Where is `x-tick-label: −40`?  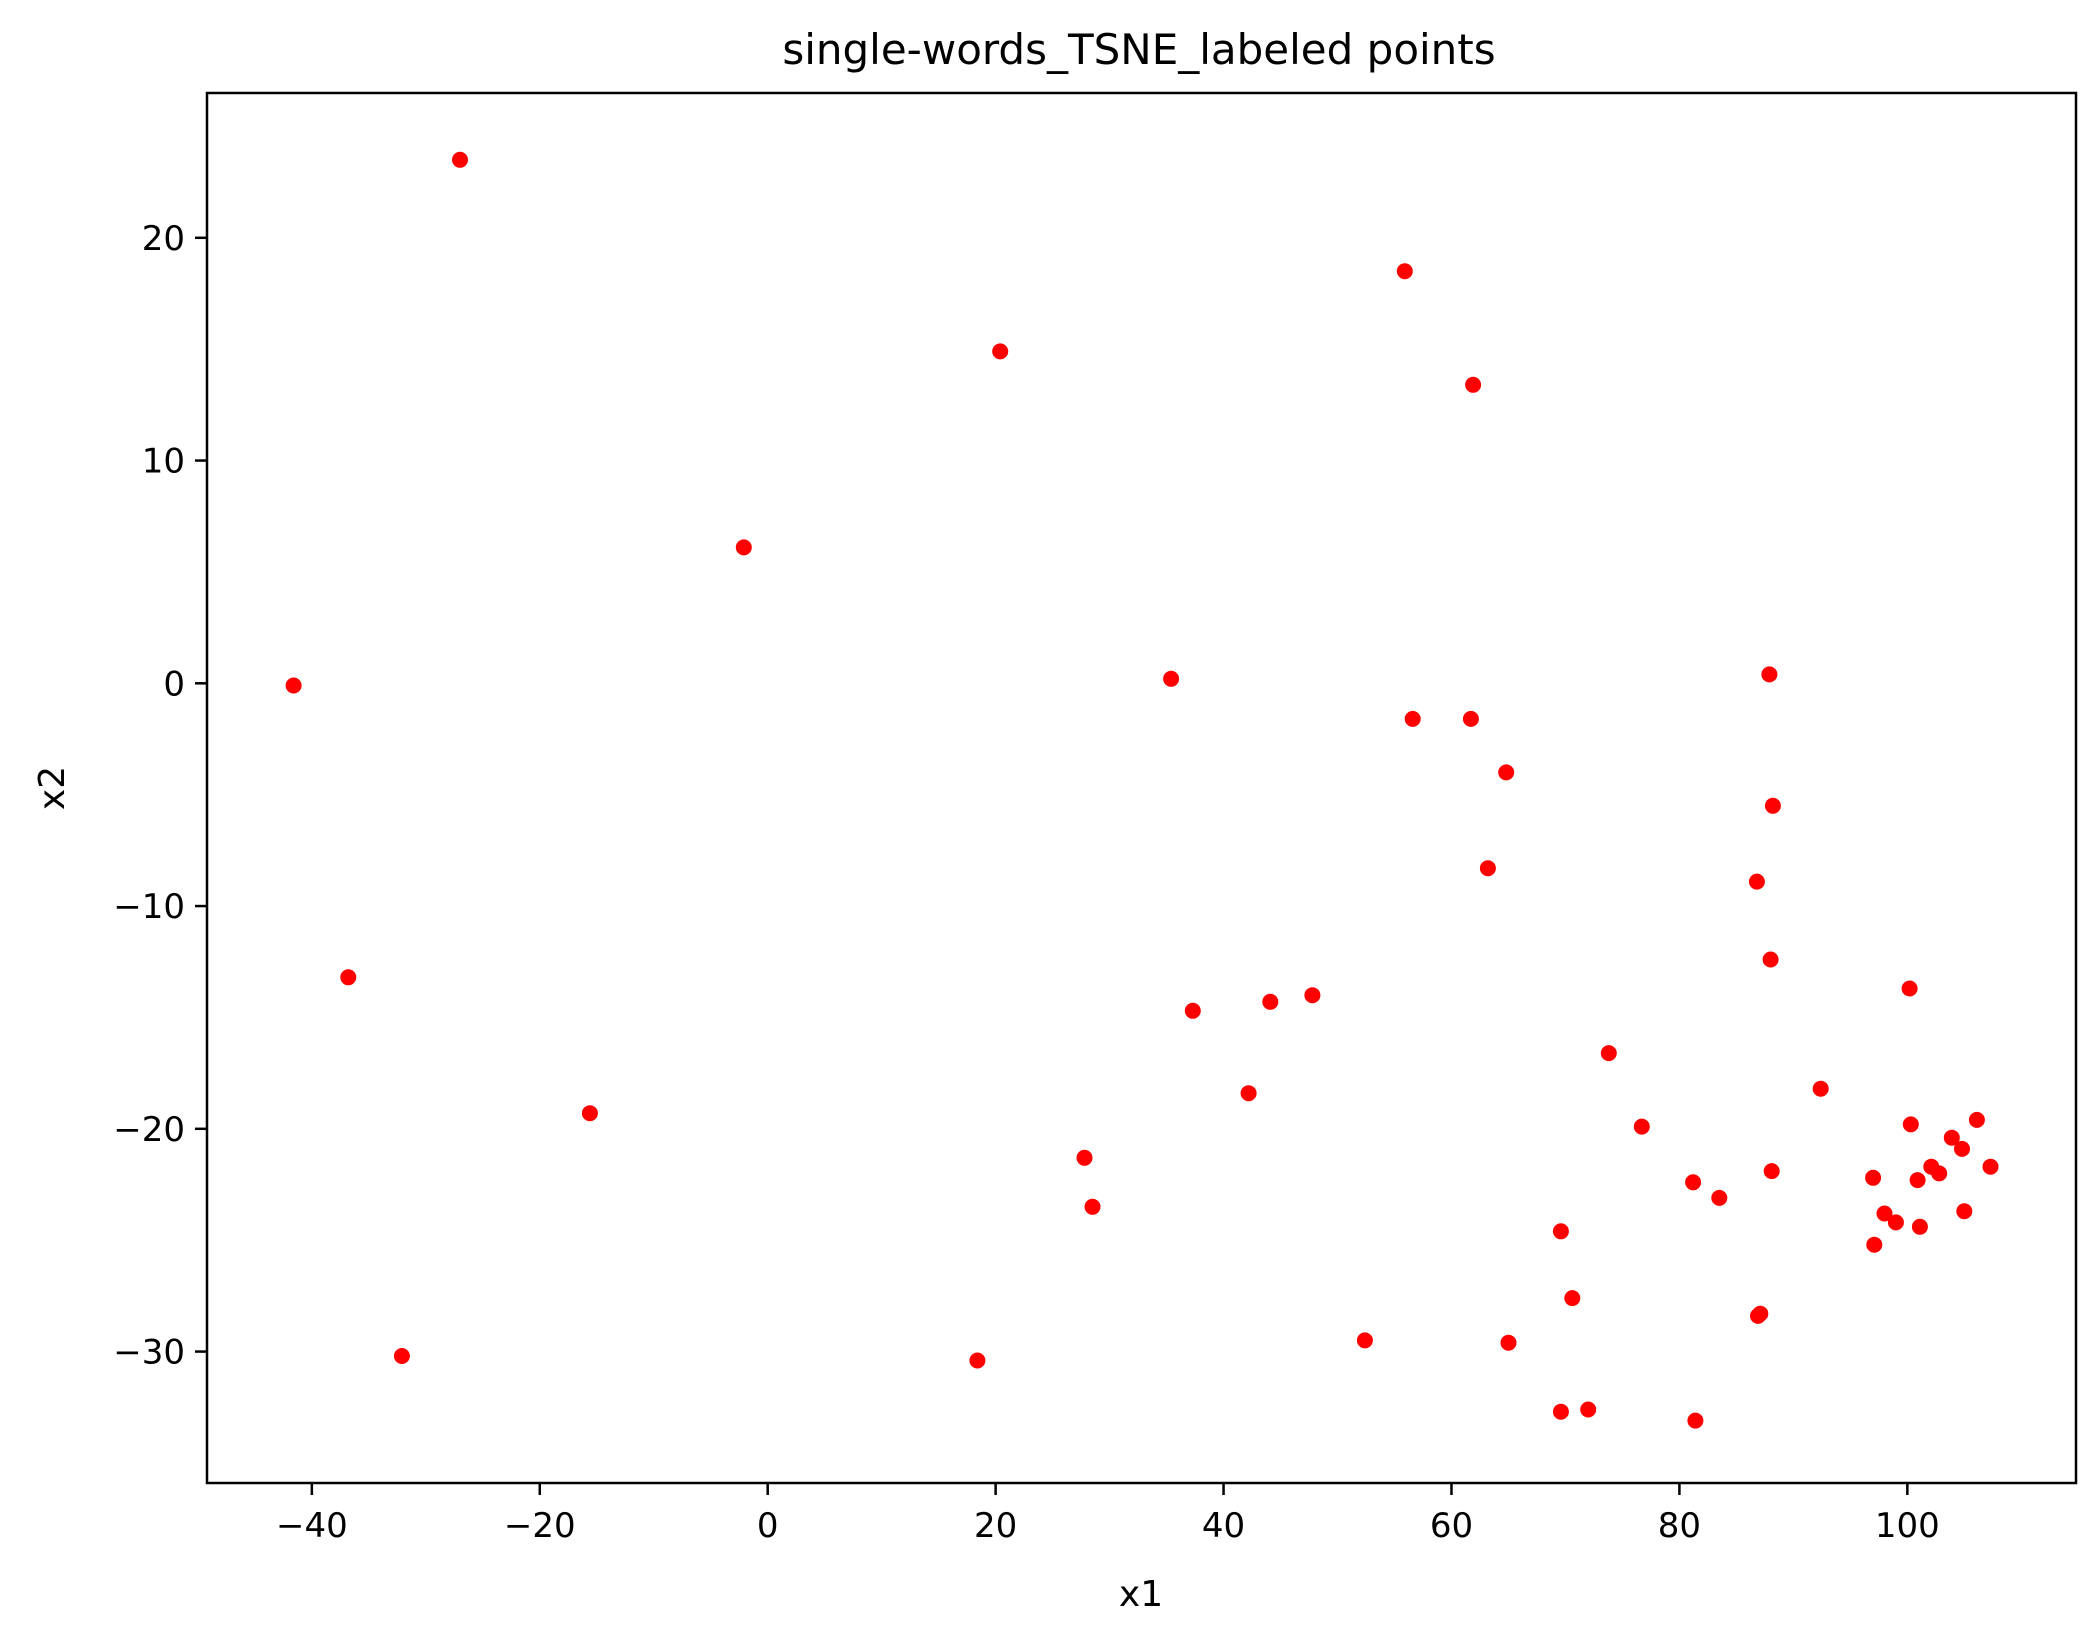
x-tick-label: −40 is located at coordinates (312, 1526).